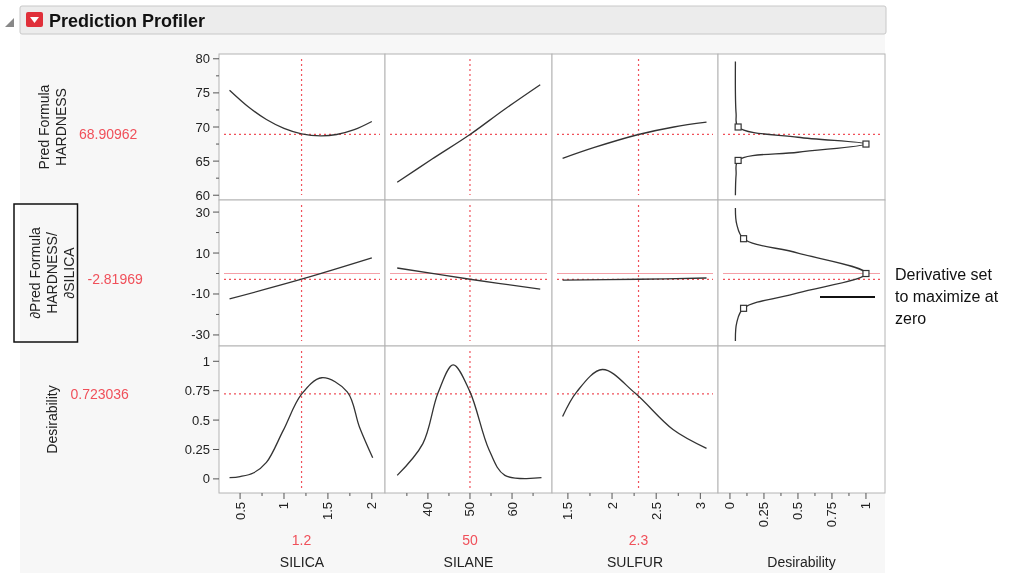 This screenshot has height=573, width=1018. Describe the element at coordinates (202, 93) in the screenshot. I see `y-tick-label: 75` at that location.